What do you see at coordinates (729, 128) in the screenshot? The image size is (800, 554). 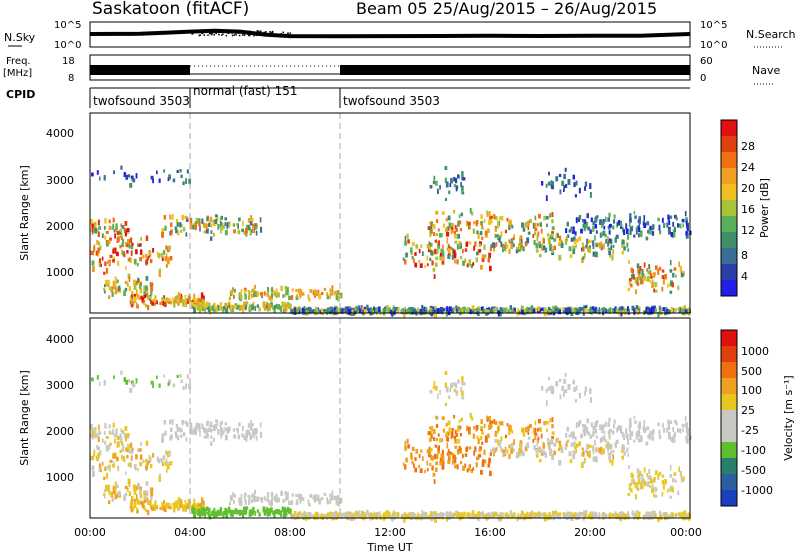 I see `power-colorbar-cell` at bounding box center [729, 128].